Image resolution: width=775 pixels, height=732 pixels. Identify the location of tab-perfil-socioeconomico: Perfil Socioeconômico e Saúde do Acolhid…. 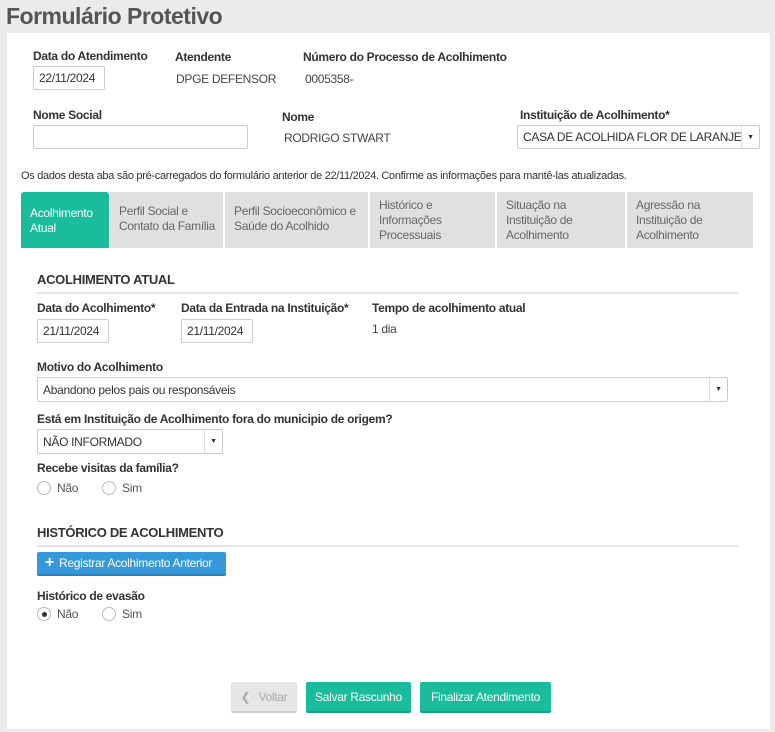
(296, 220).